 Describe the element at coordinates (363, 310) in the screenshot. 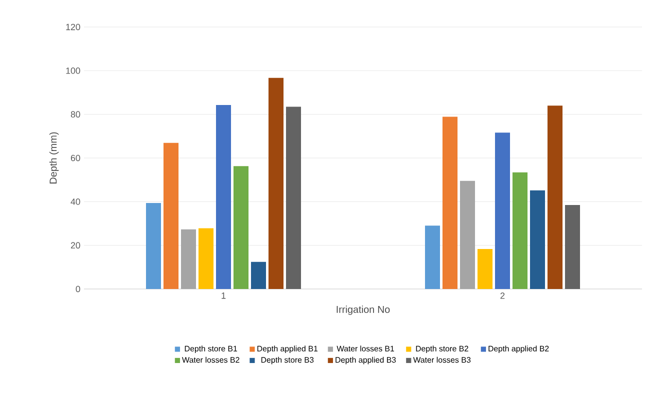

I see `x-axis-title: Irrigation No` at that location.